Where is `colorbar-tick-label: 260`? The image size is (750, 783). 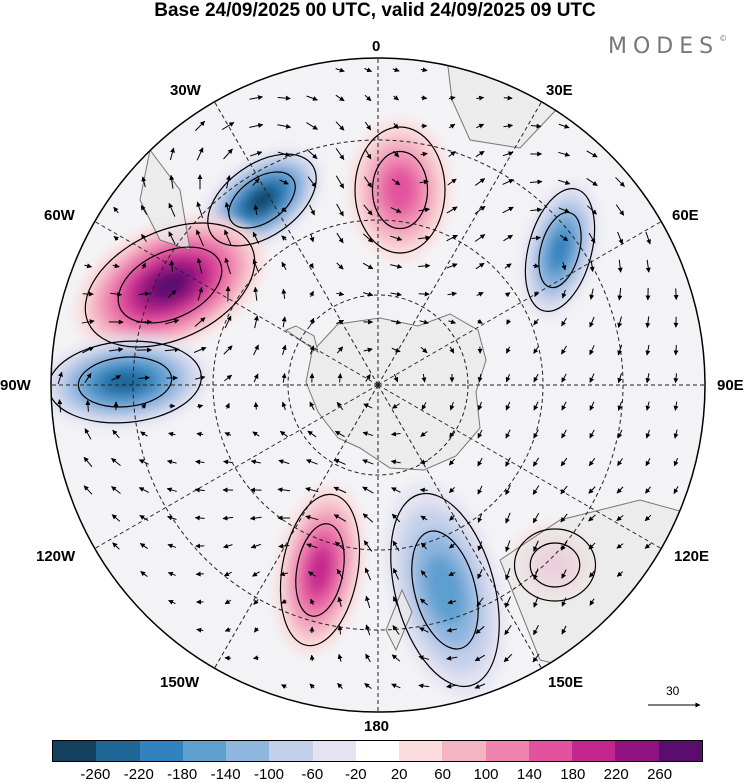 colorbar-tick-label: 260 is located at coordinates (660, 774).